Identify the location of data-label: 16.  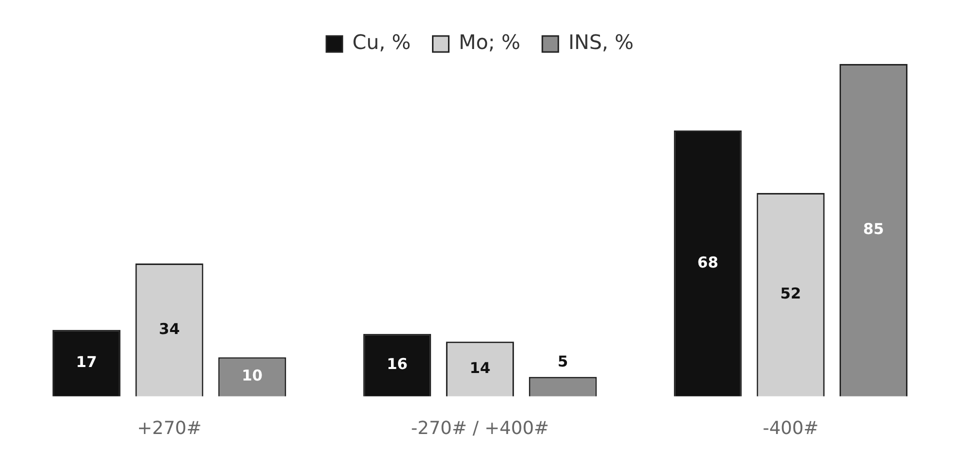
(397, 364).